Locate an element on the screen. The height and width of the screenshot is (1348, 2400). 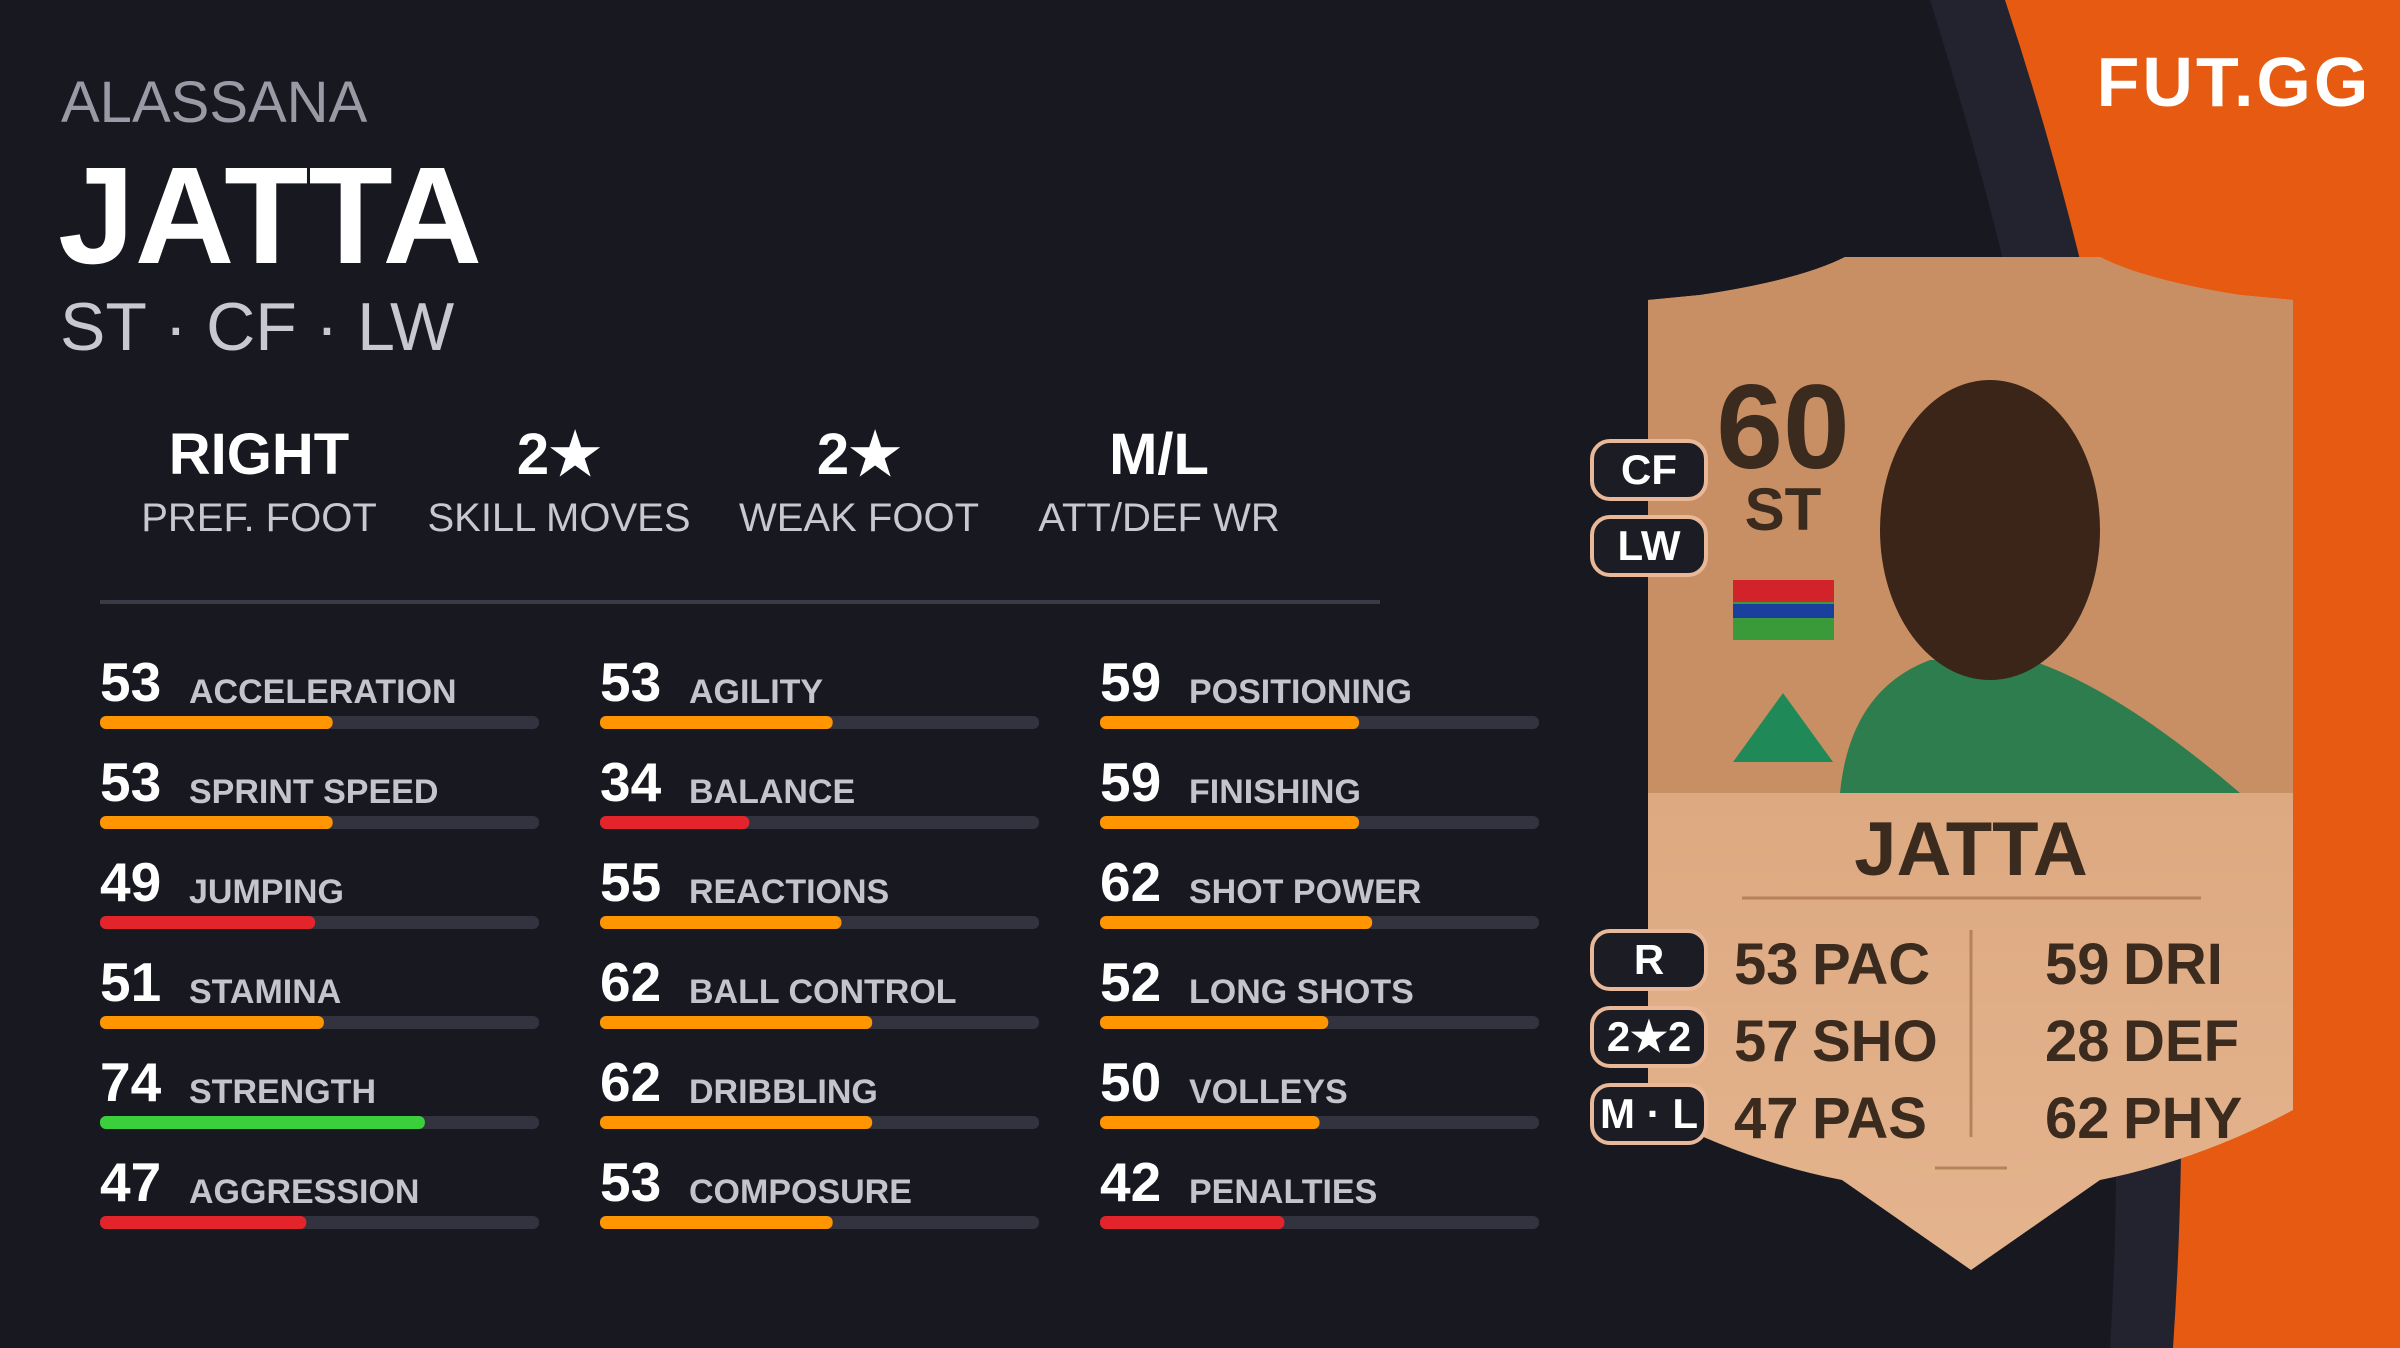
card-stat-label: DRI is located at coordinates (2173, 964).